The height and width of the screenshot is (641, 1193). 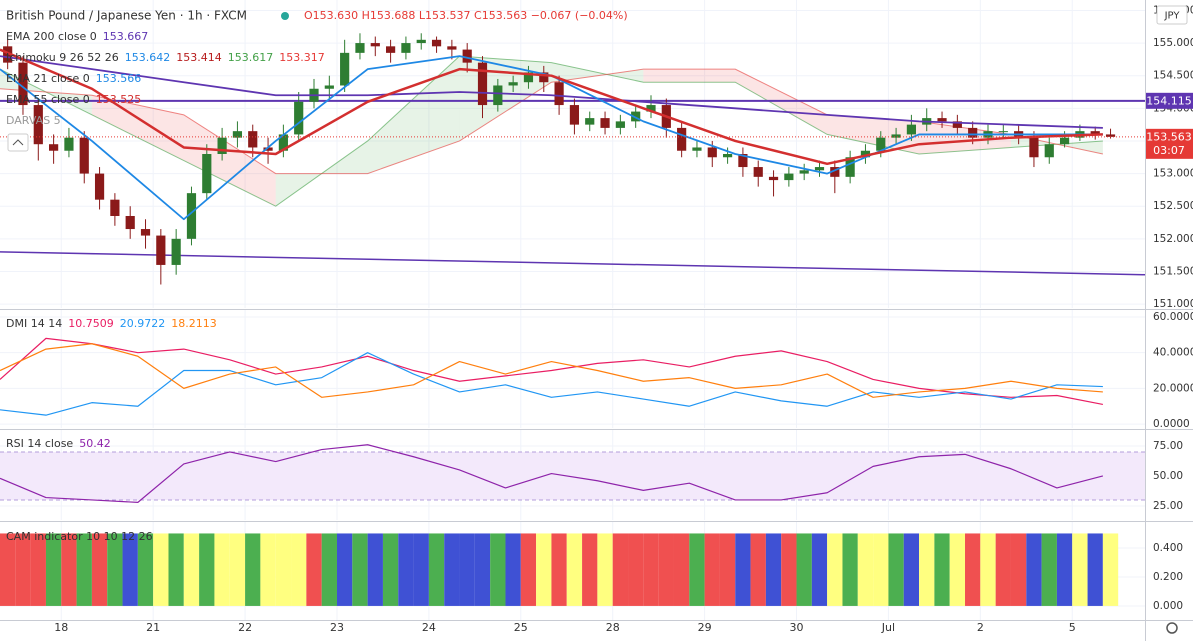 I want to click on indicator-legend: CAM indicator 10 10 12 26, so click(x=79, y=536).